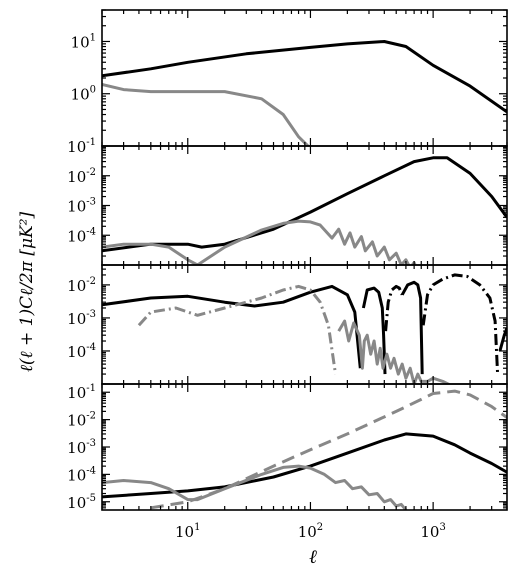 This screenshot has width=529, height=578. Describe the element at coordinates (81, 474) in the screenshot. I see `panel-4-y-tick-label: 10⁻⁴` at that location.